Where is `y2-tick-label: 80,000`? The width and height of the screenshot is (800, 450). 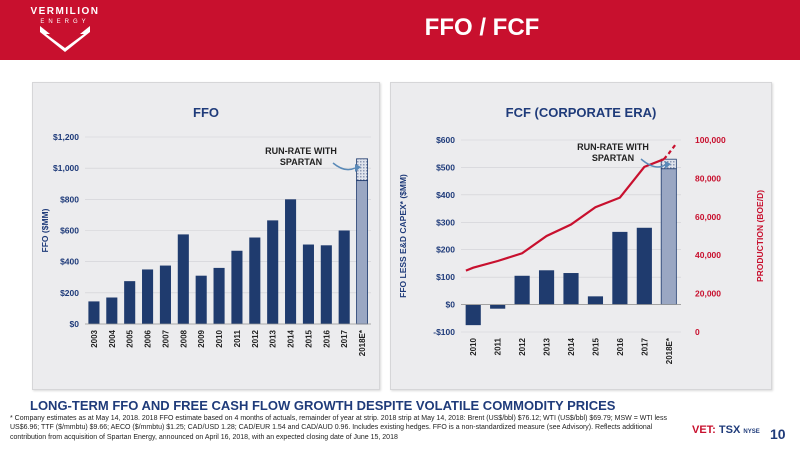
y2-tick-label: 80,000 is located at coordinates (708, 178).